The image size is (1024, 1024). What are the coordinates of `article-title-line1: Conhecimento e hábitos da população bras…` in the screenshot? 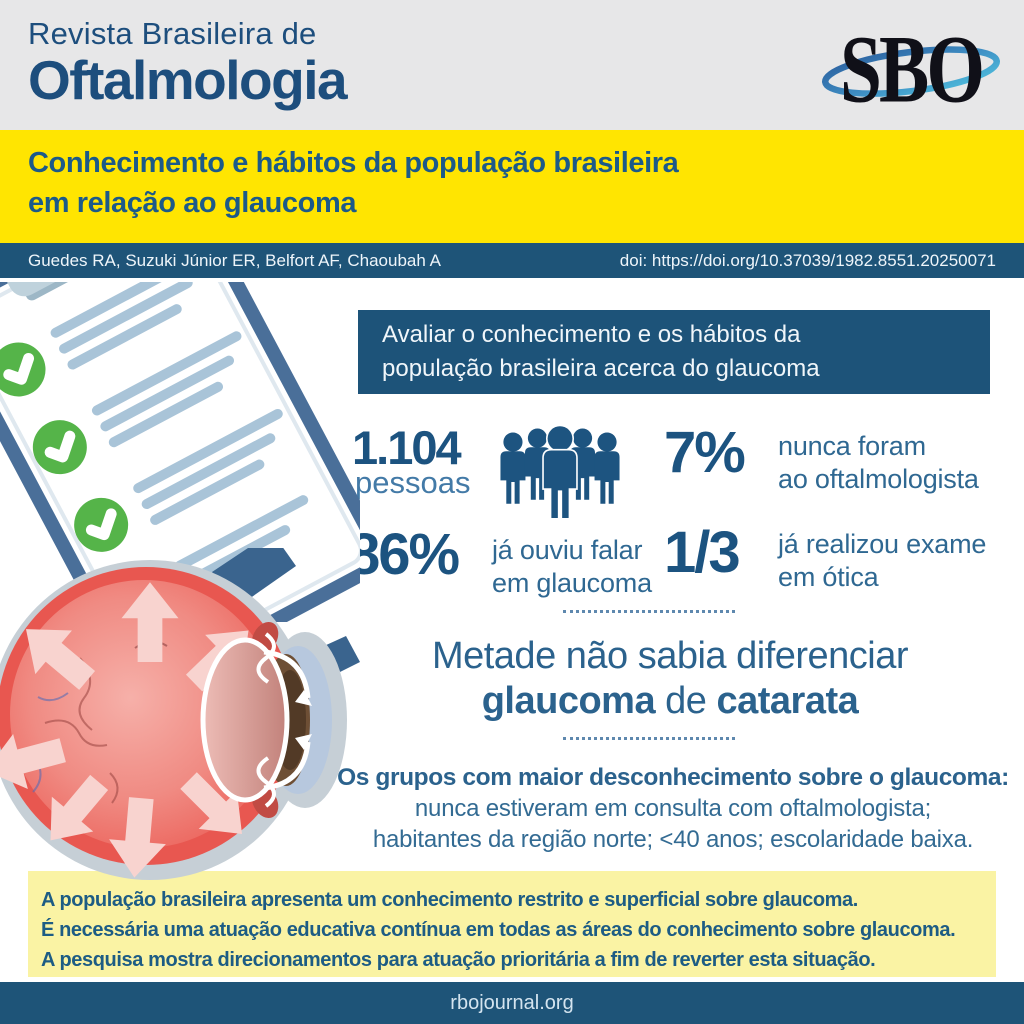 It's located at (353, 163).